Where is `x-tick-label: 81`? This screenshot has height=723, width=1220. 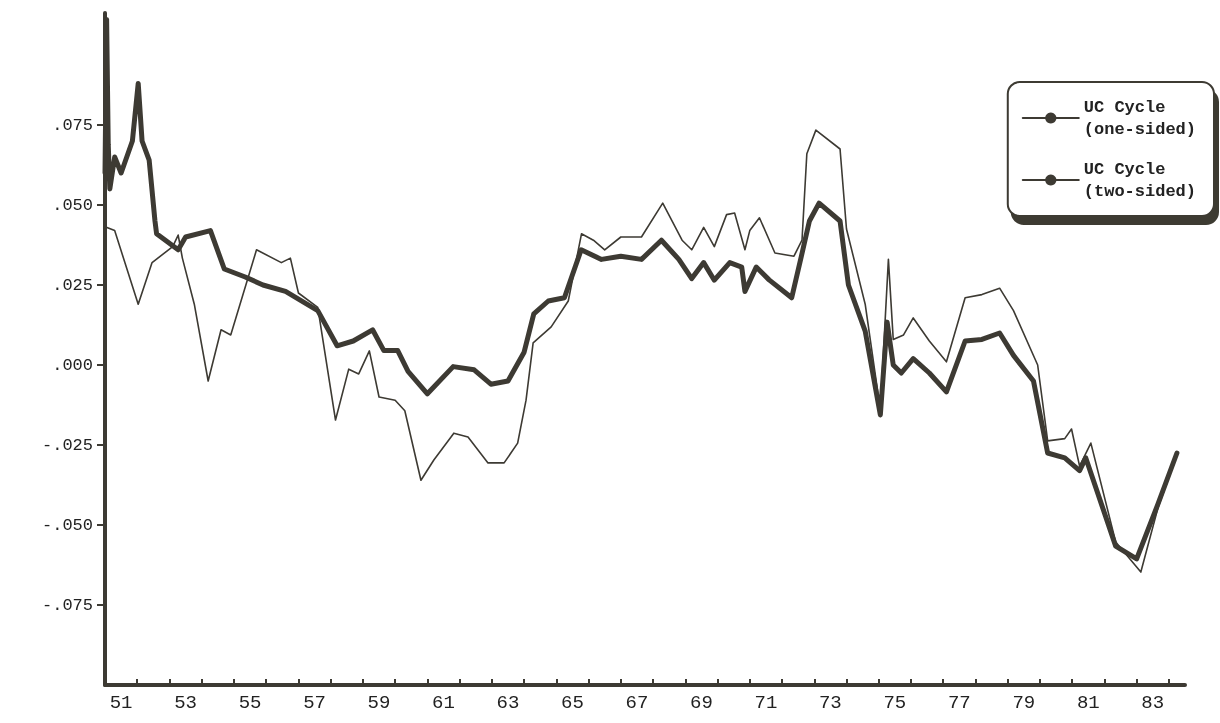
x-tick-label: 81 is located at coordinates (1088, 702).